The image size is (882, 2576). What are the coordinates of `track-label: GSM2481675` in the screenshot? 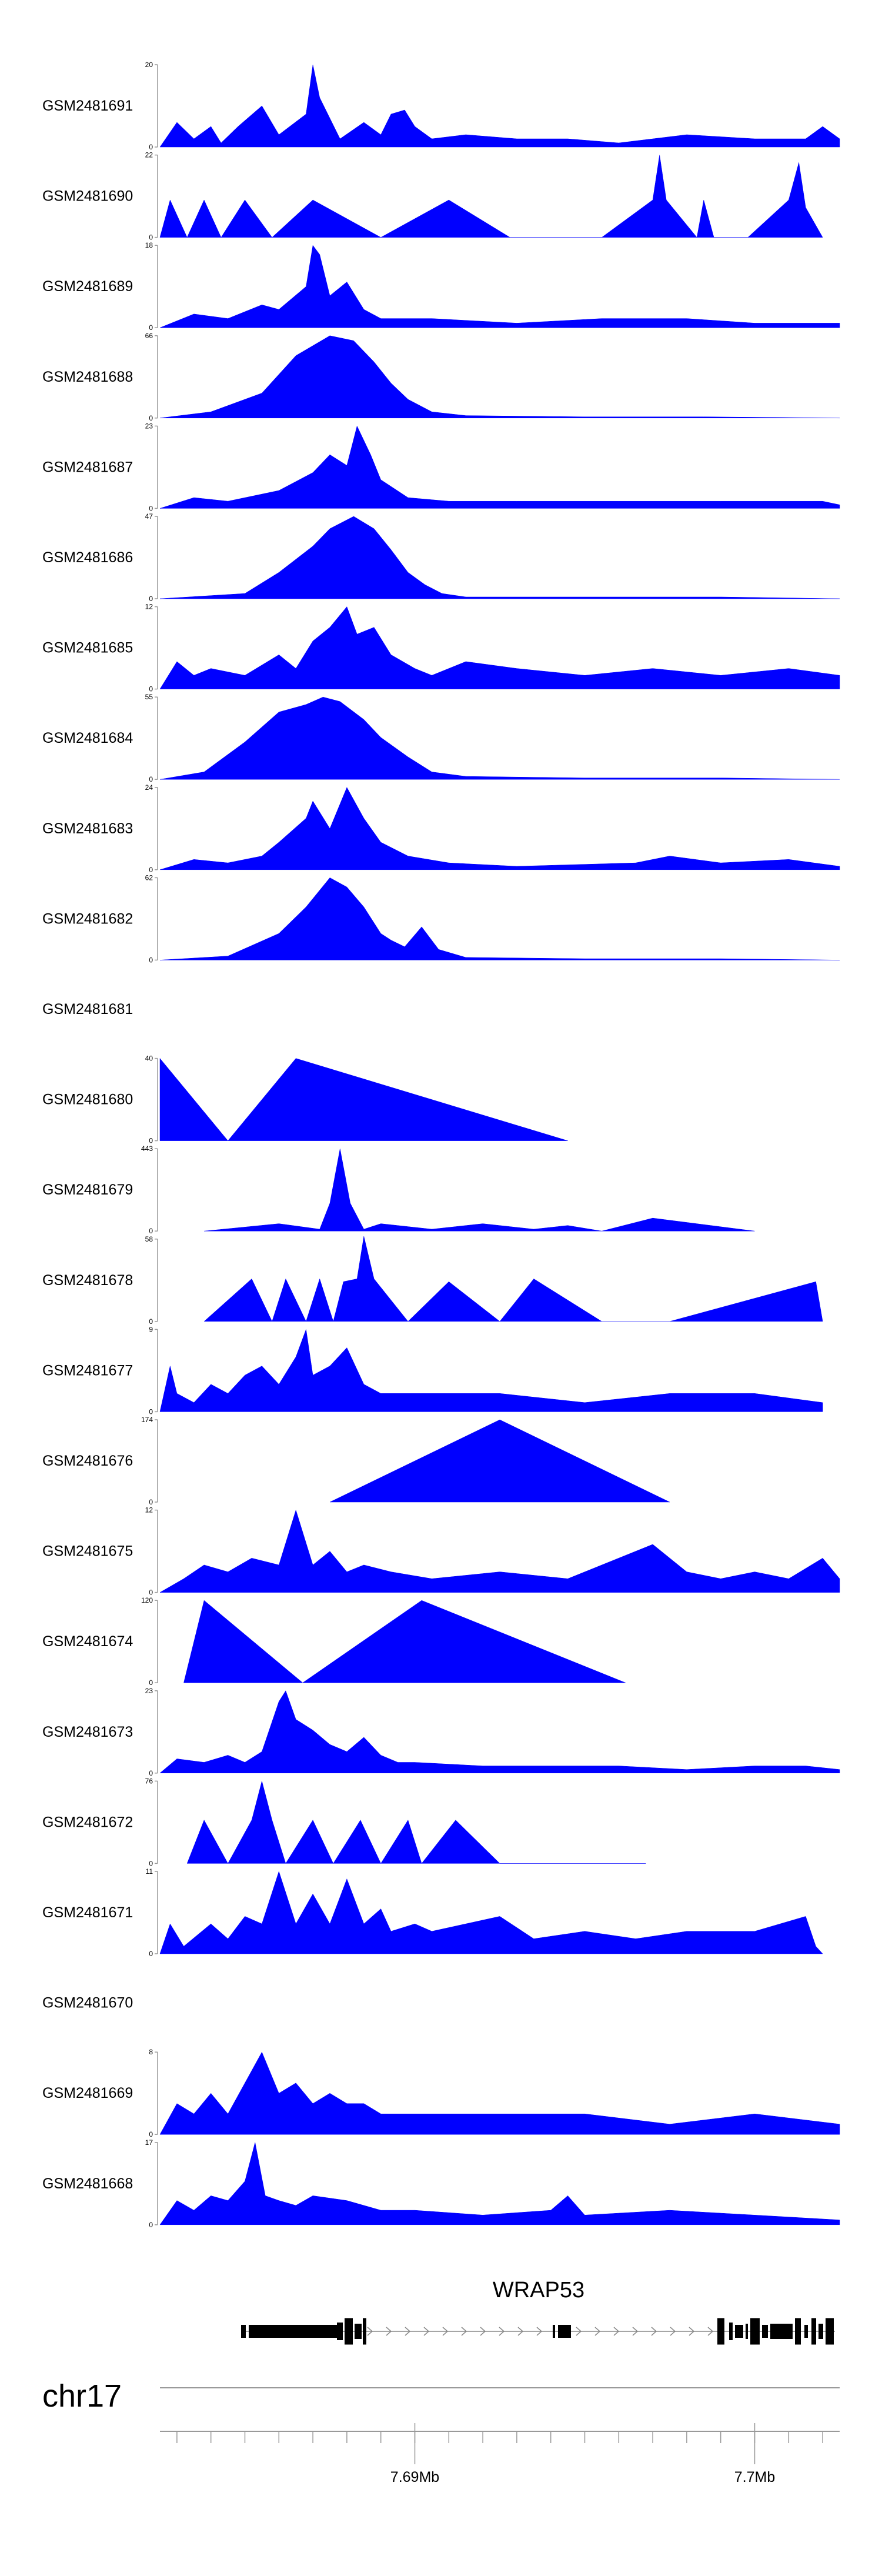 It's located at (87, 1551).